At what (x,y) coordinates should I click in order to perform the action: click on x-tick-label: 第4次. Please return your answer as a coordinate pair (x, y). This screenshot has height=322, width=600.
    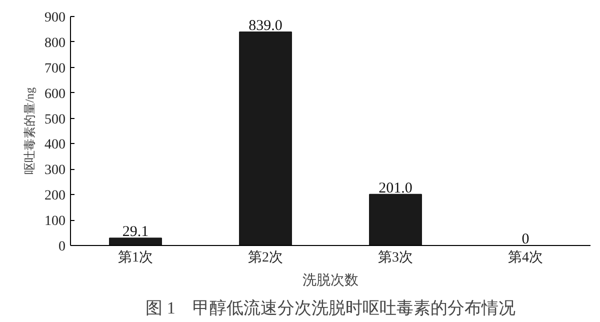
    Looking at the image, I should click on (525, 258).